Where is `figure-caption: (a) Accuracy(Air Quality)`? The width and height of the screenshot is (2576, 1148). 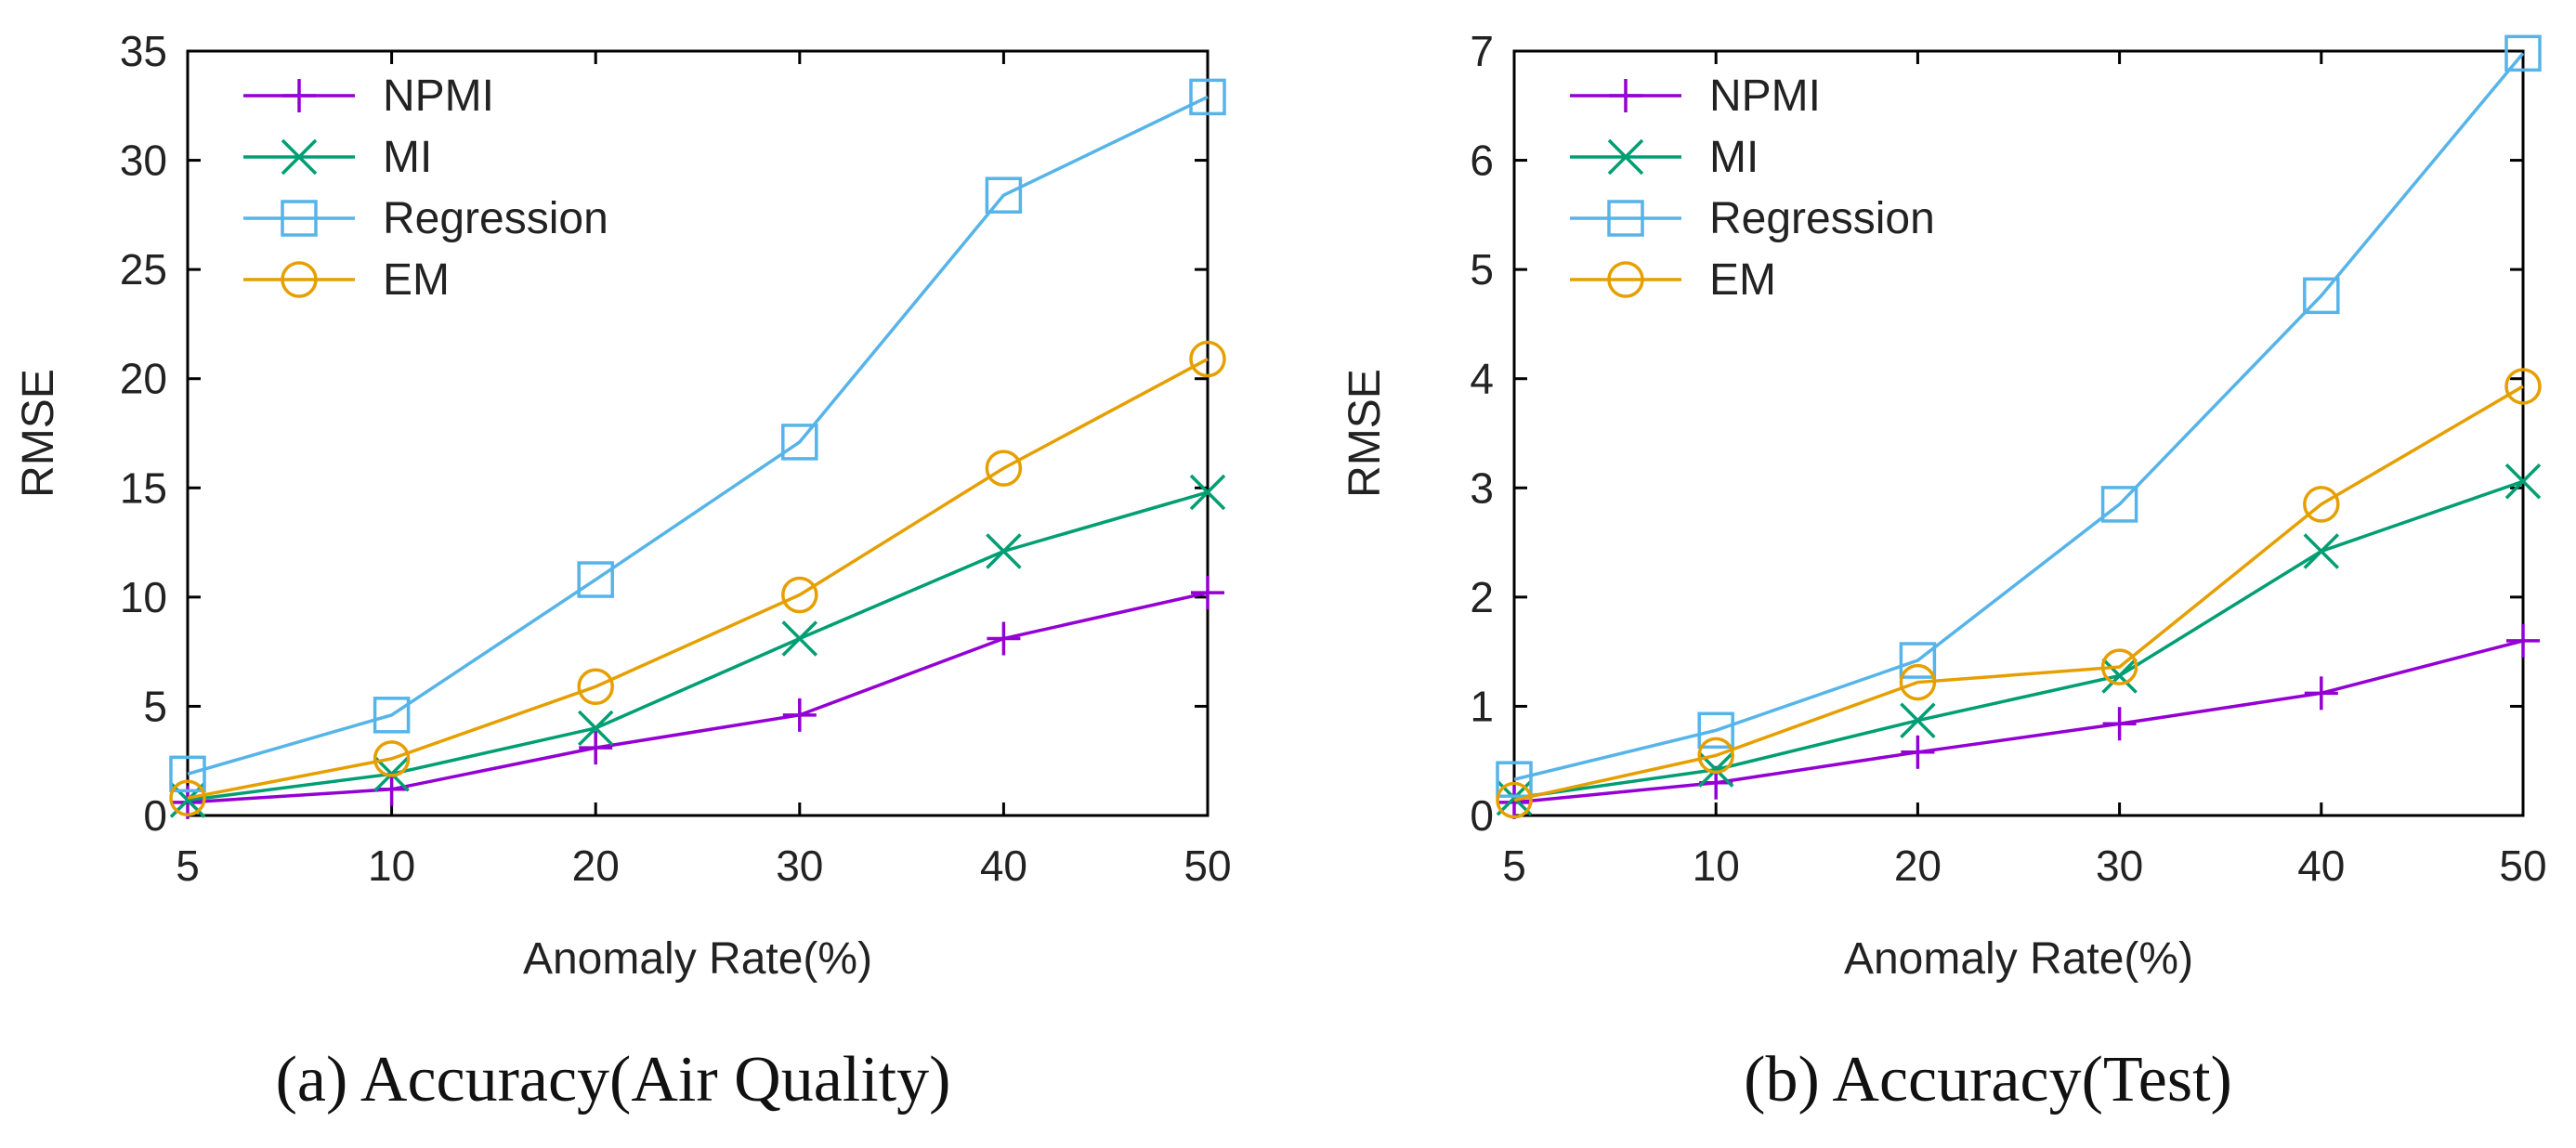 figure-caption: (a) Accuracy(Air Quality) is located at coordinates (614, 1079).